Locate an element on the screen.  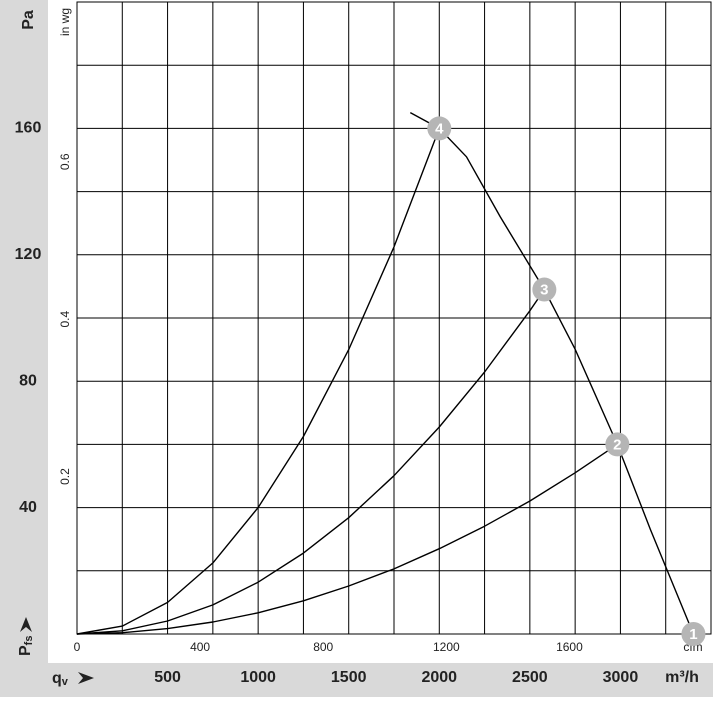
y-tick-label: 40 is located at coordinates (28, 507).